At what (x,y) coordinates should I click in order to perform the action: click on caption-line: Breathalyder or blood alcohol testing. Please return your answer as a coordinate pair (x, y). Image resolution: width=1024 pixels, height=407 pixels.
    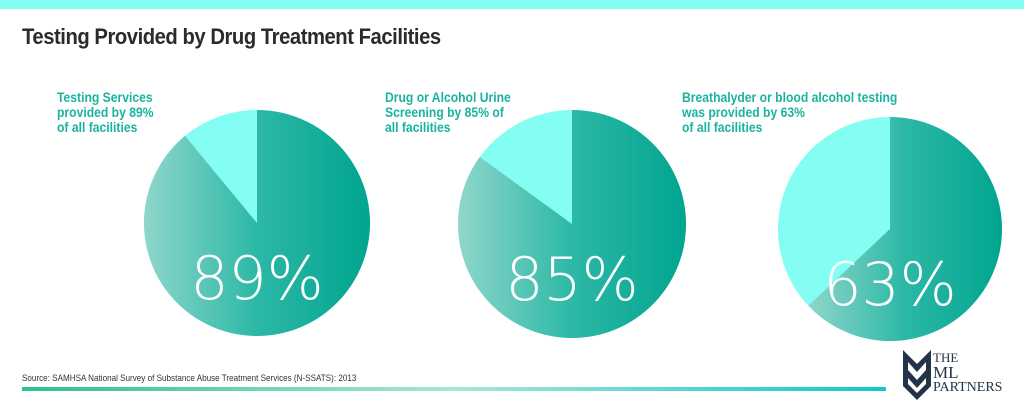
    Looking at the image, I should click on (790, 97).